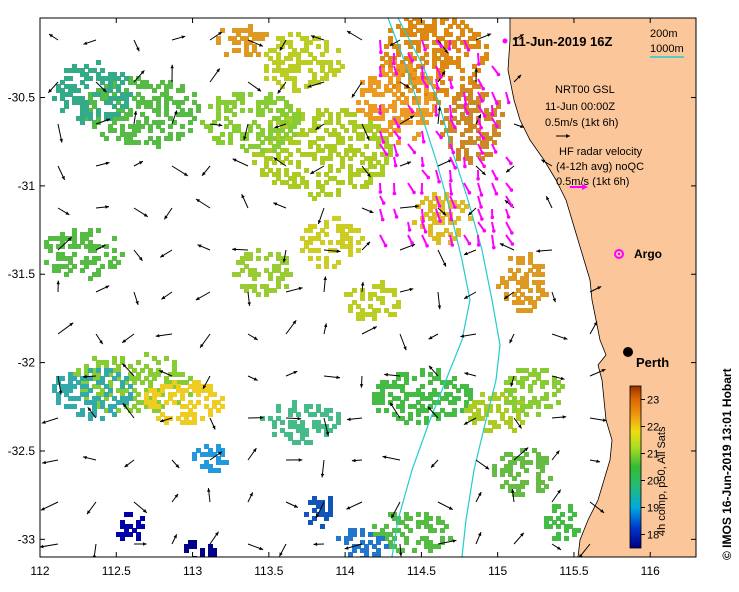 The width and height of the screenshot is (739, 592). Describe the element at coordinates (628, 352) in the screenshot. I see `perth-city-marker-icon` at that location.